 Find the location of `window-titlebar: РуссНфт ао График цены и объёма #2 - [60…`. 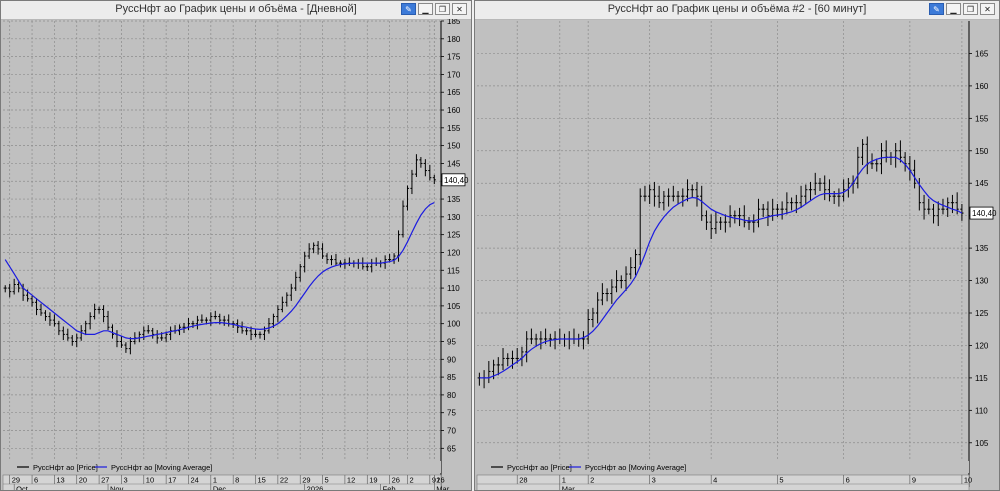

window-titlebar: РуссНфт ао График цены и объёма #2 - [60… is located at coordinates (737, 10).